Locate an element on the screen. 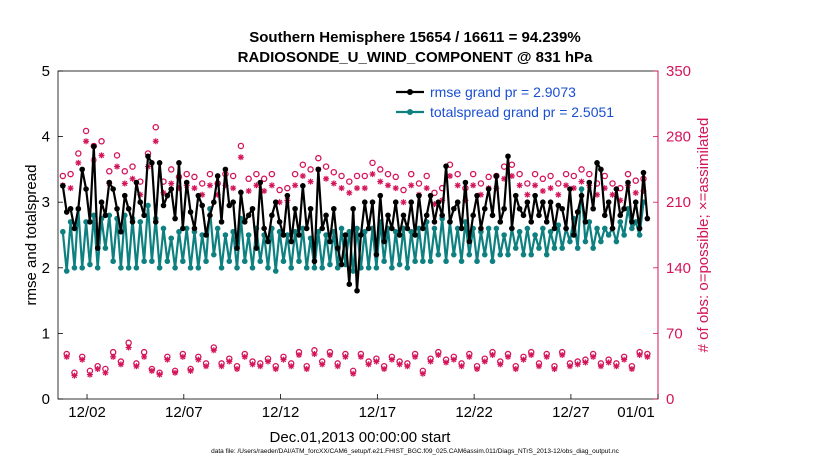 Image resolution: width=830 pixels, height=470 pixels. y-tick-label-left: 0 is located at coordinates (46, 399).